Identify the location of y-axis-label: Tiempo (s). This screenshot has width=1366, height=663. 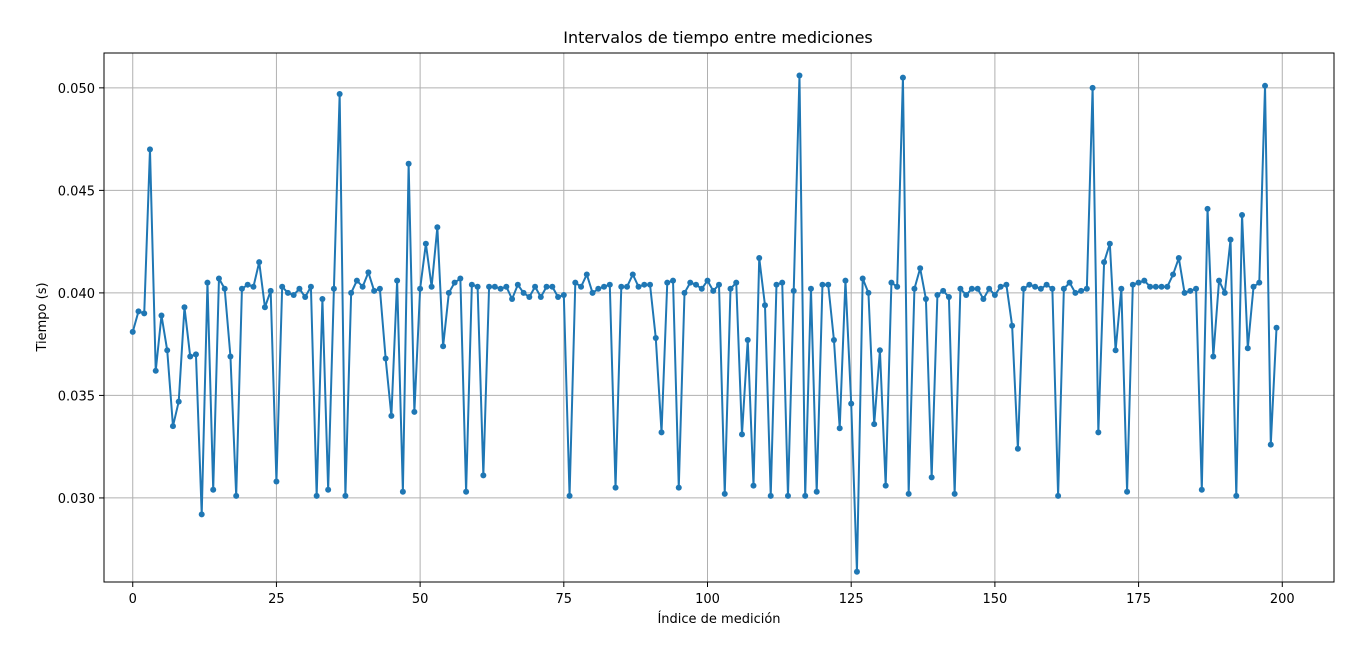
(42, 317).